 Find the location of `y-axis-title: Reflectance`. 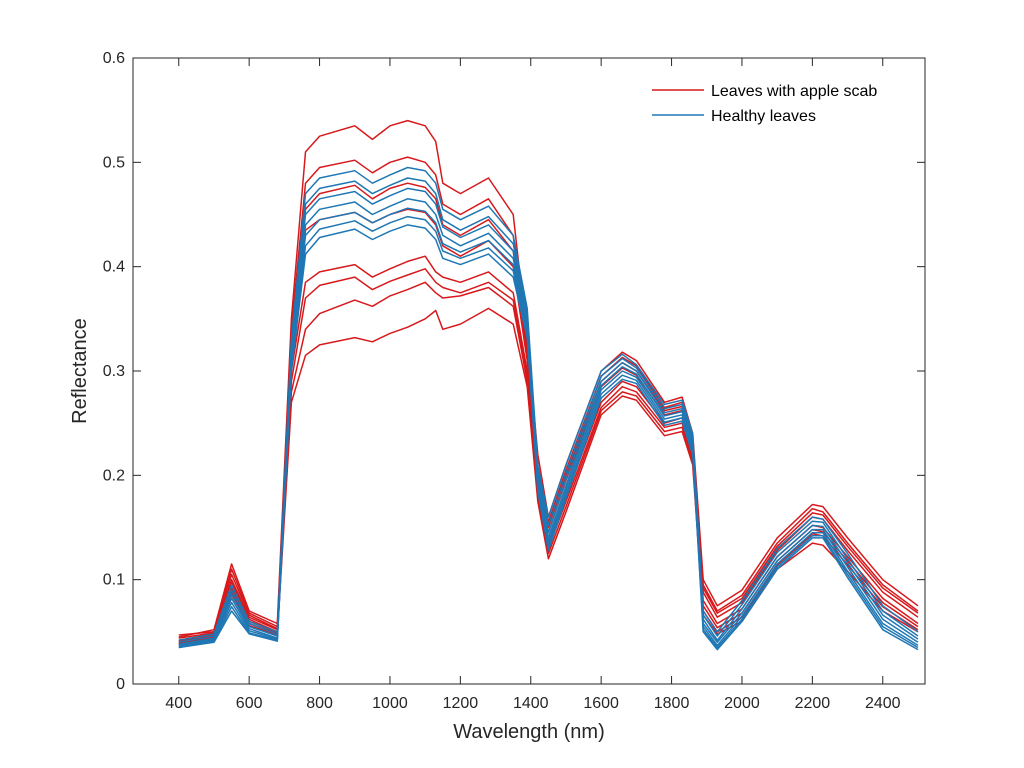

y-axis-title: Reflectance is located at coordinates (80, 371).